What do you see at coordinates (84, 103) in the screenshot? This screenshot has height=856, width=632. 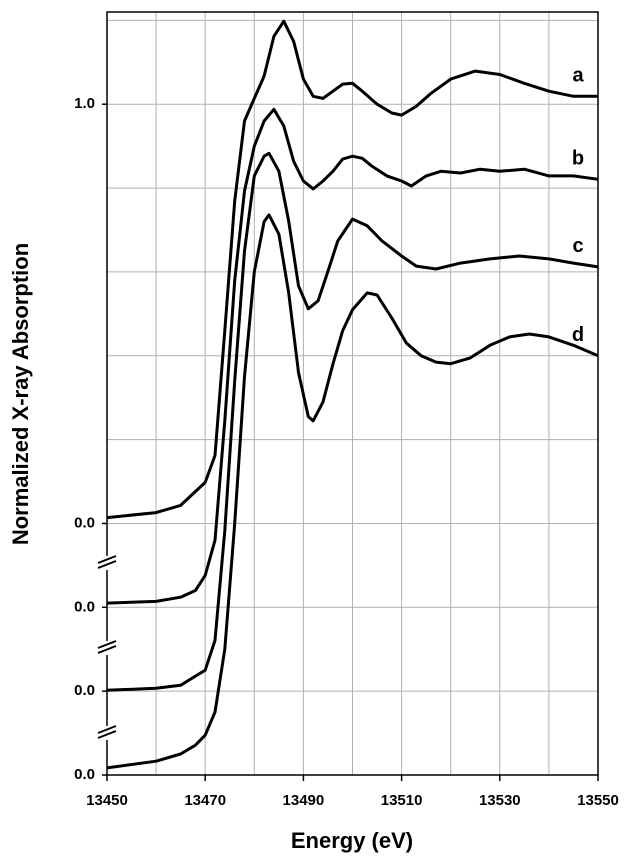 I see `y-tick-label: 1.0` at bounding box center [84, 103].